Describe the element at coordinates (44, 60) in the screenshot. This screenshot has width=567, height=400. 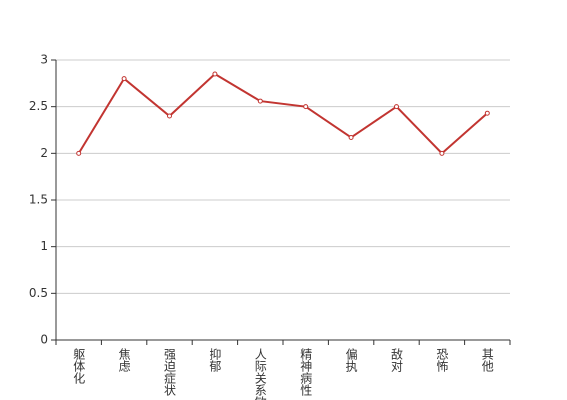
I see `y-tick-label: 3` at that location.